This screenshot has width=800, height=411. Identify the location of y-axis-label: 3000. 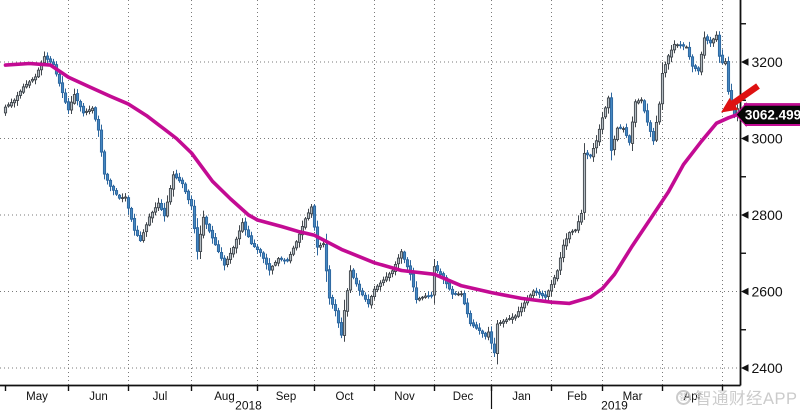
(767, 139).